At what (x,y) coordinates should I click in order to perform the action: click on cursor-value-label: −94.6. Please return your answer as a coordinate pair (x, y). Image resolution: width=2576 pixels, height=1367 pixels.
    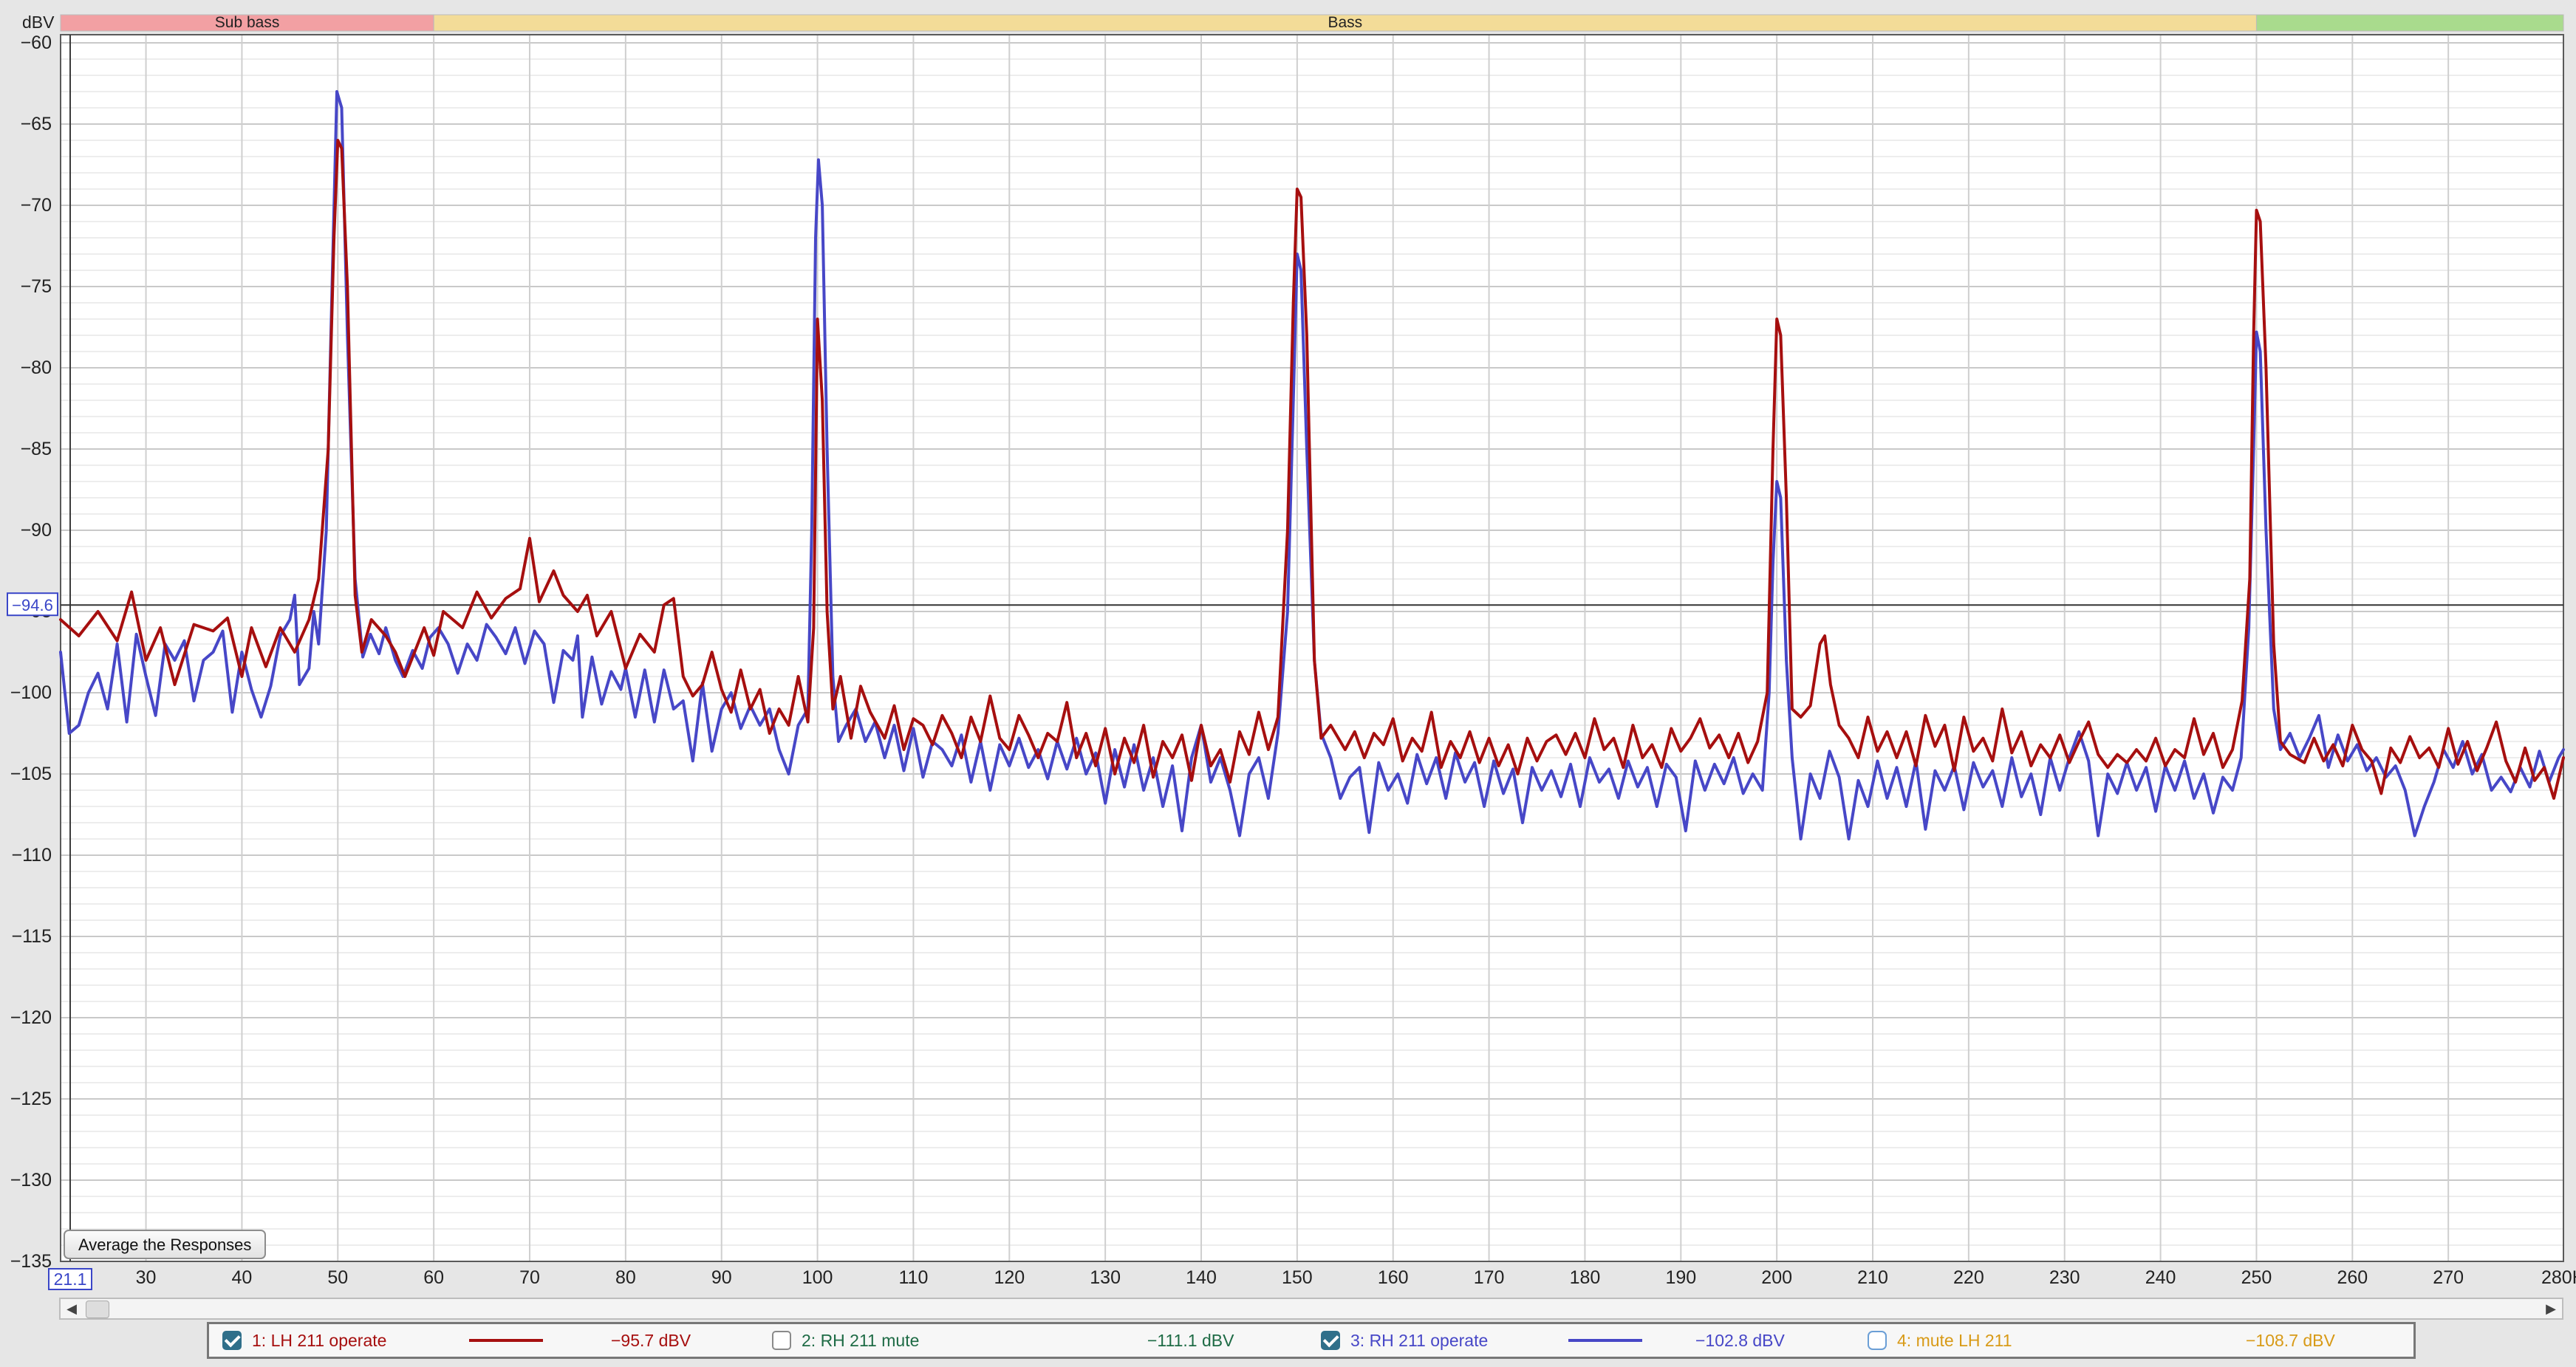
    Looking at the image, I should click on (32, 605).